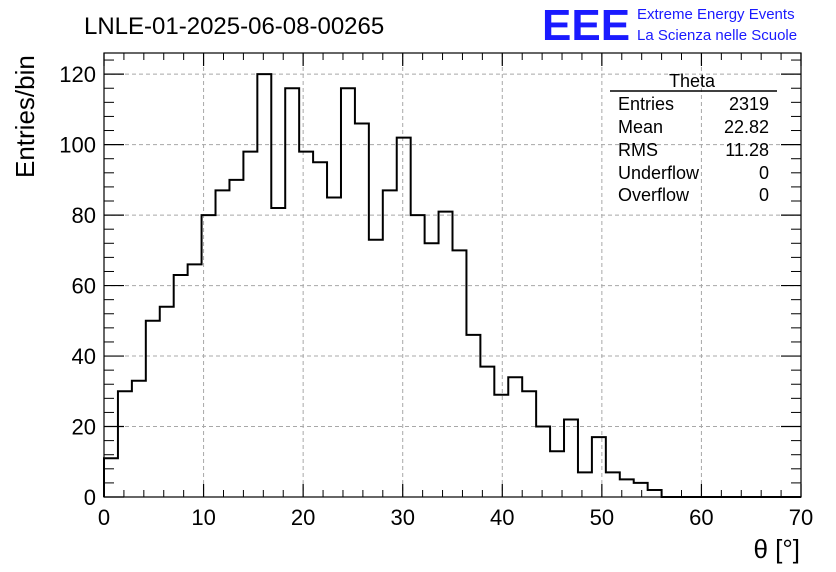  What do you see at coordinates (303, 517) in the screenshot?
I see `x-tick-label: 20` at bounding box center [303, 517].